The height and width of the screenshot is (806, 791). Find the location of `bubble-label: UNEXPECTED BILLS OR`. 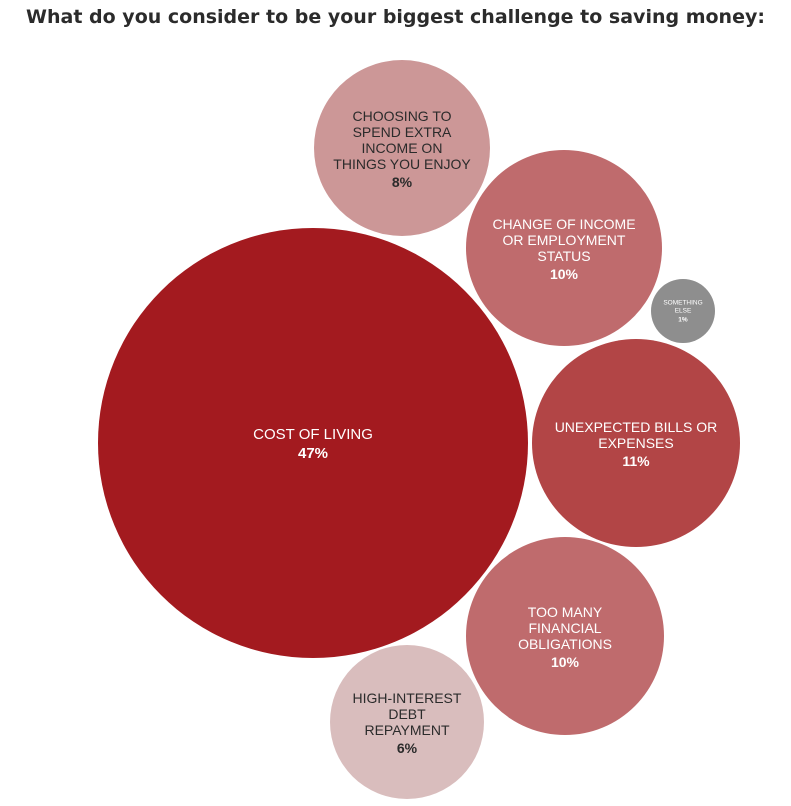

bubble-label: UNEXPECTED BILLS OR is located at coordinates (636, 427).